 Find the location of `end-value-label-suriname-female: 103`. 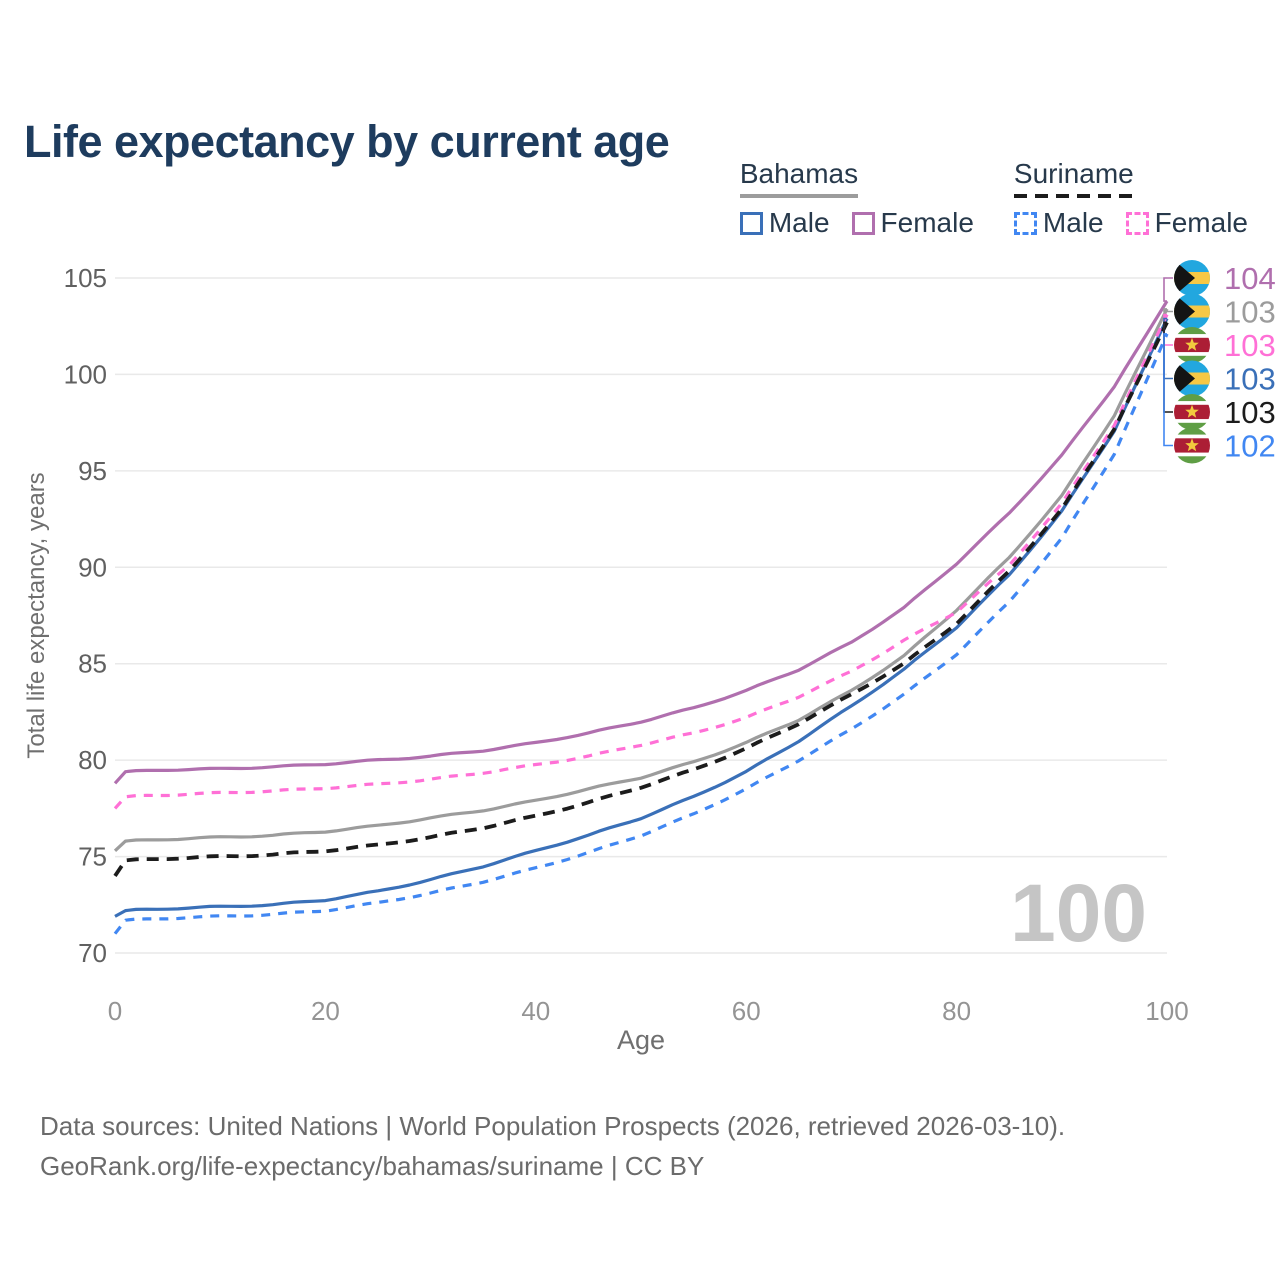

end-value-label-suriname-female: 103 is located at coordinates (1250, 345).